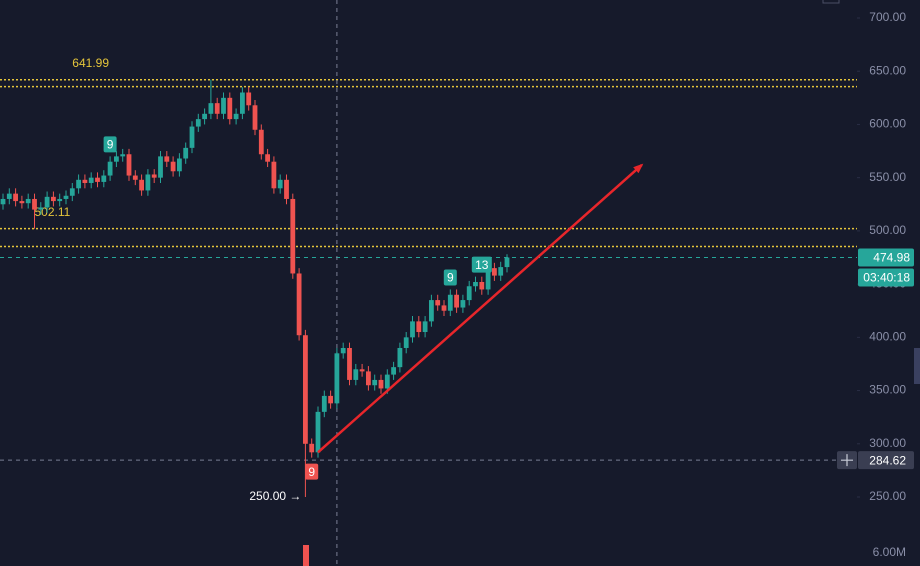  I want to click on y-tick-label: 650.00, so click(887, 70).